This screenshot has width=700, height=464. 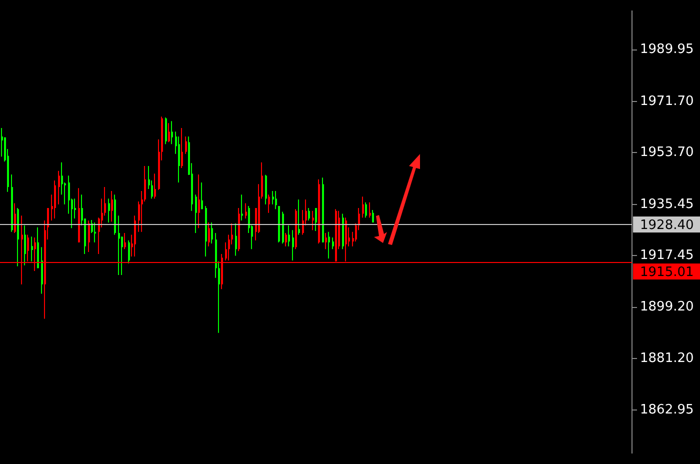 What do you see at coordinates (667, 101) in the screenshot?
I see `y-tick-label: 1971.70` at bounding box center [667, 101].